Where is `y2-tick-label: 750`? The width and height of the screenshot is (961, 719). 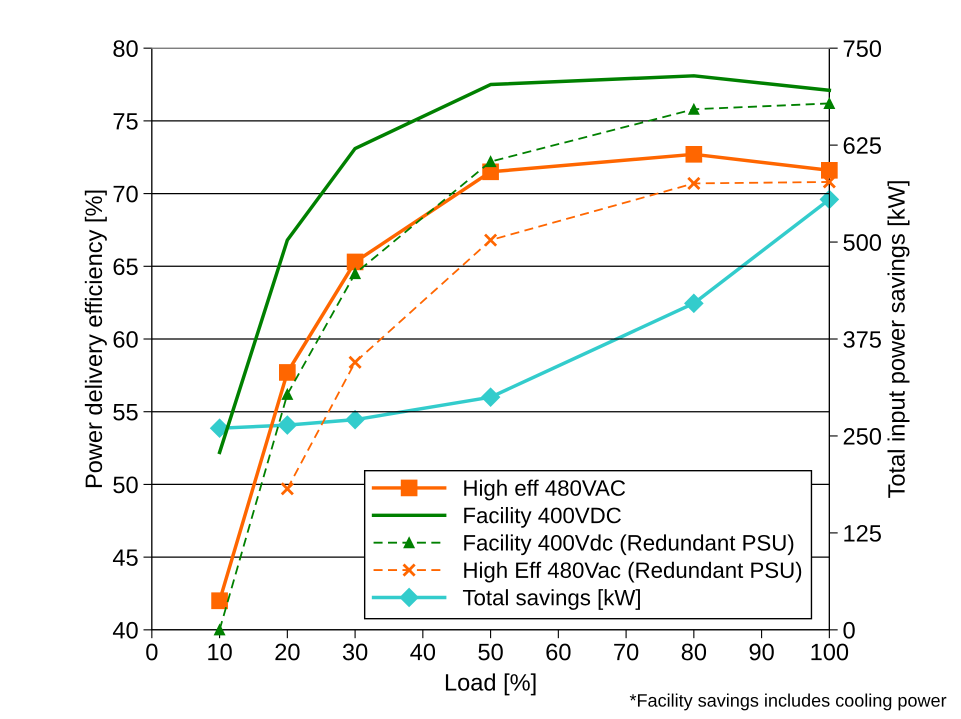 y2-tick-label: 750 is located at coordinates (863, 48).